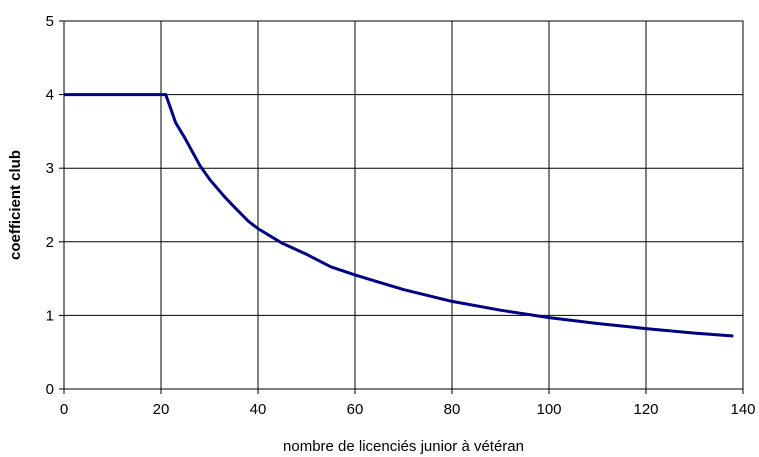 The height and width of the screenshot is (457, 759). Describe the element at coordinates (548, 409) in the screenshot. I see `x-tick-label: 100` at that location.